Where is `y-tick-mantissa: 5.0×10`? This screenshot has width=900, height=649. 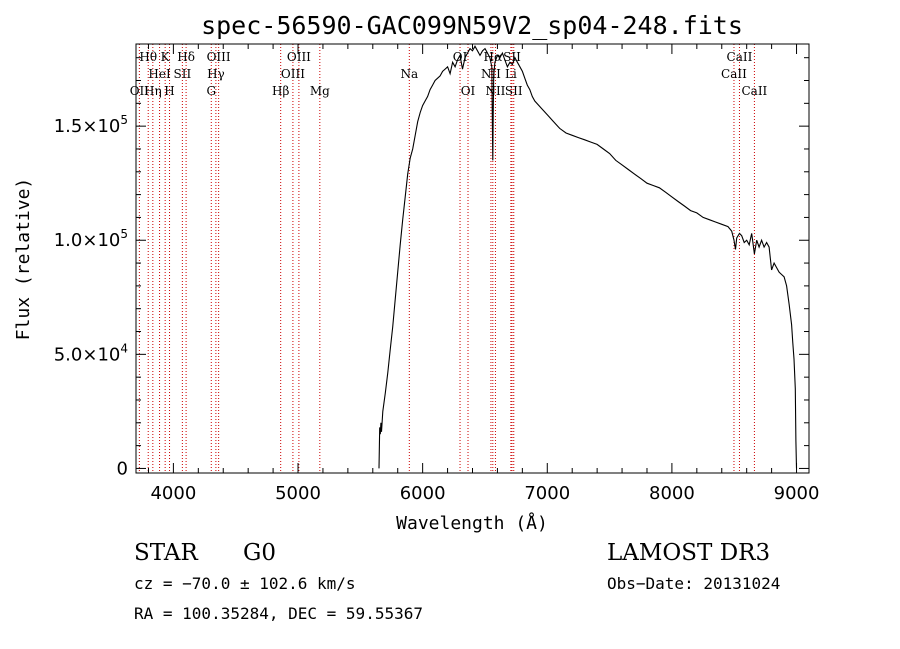
y-tick-mantissa: 5.0×10 is located at coordinates (87, 354).